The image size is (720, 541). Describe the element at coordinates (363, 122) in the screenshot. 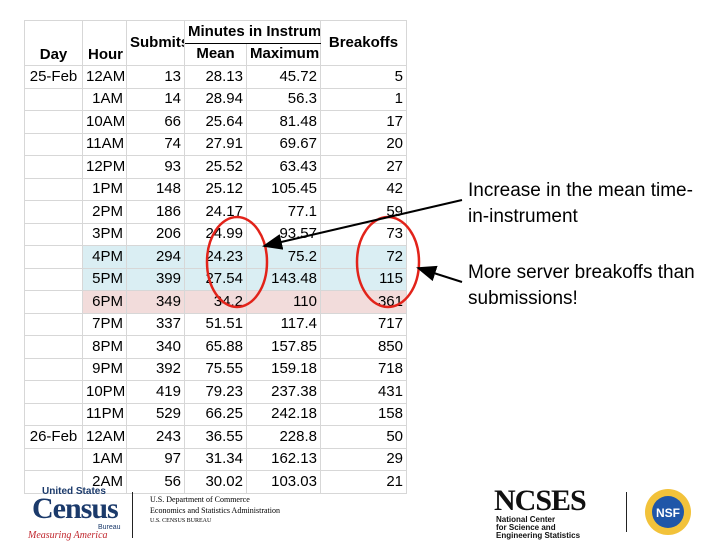

I see `cell-breakoffs: 17` at that location.